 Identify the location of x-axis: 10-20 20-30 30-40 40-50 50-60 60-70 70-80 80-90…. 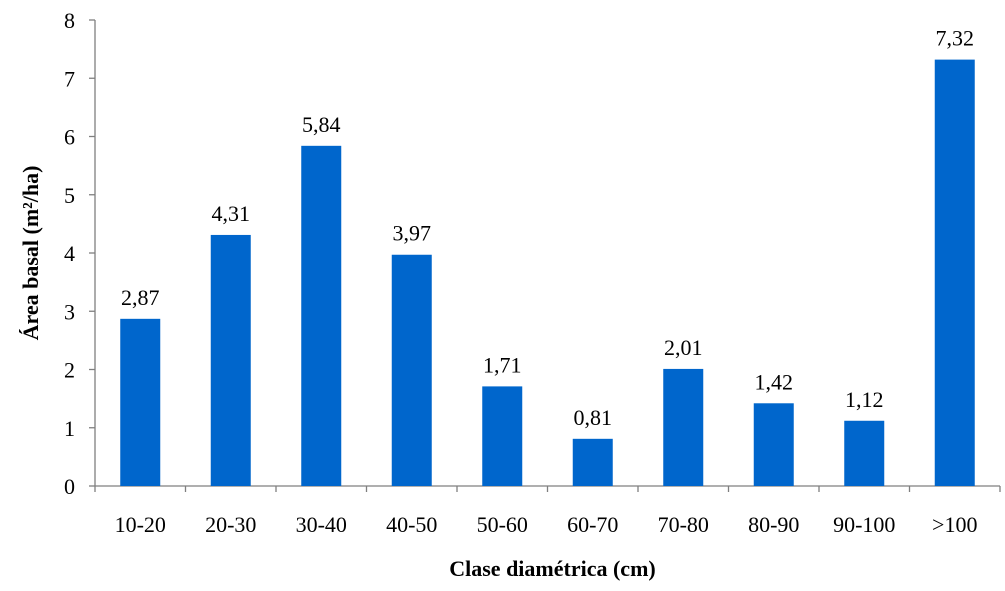
(547, 511).